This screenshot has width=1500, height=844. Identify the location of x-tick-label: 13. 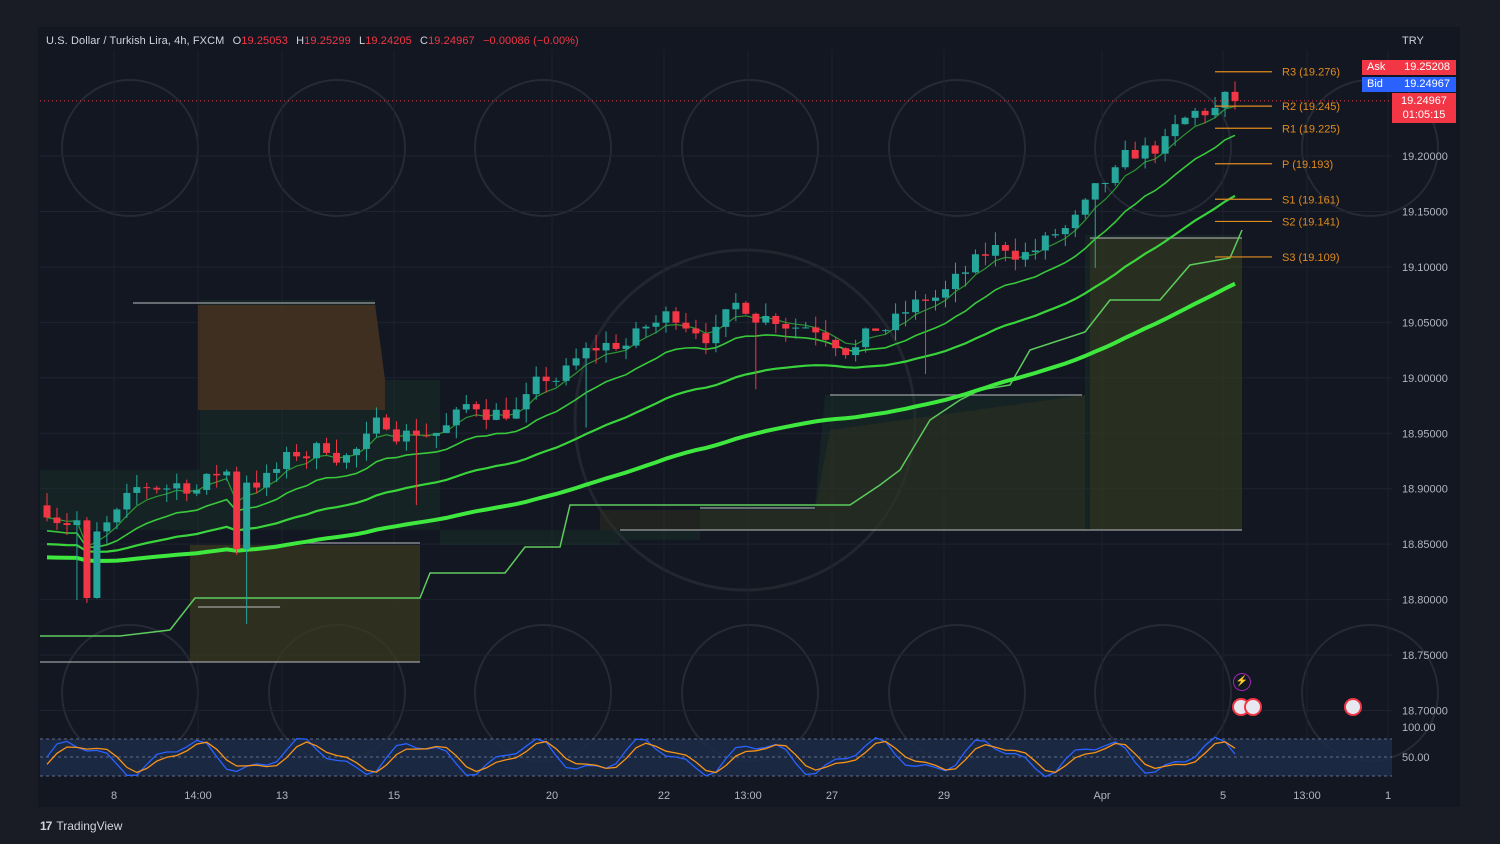
(282, 796).